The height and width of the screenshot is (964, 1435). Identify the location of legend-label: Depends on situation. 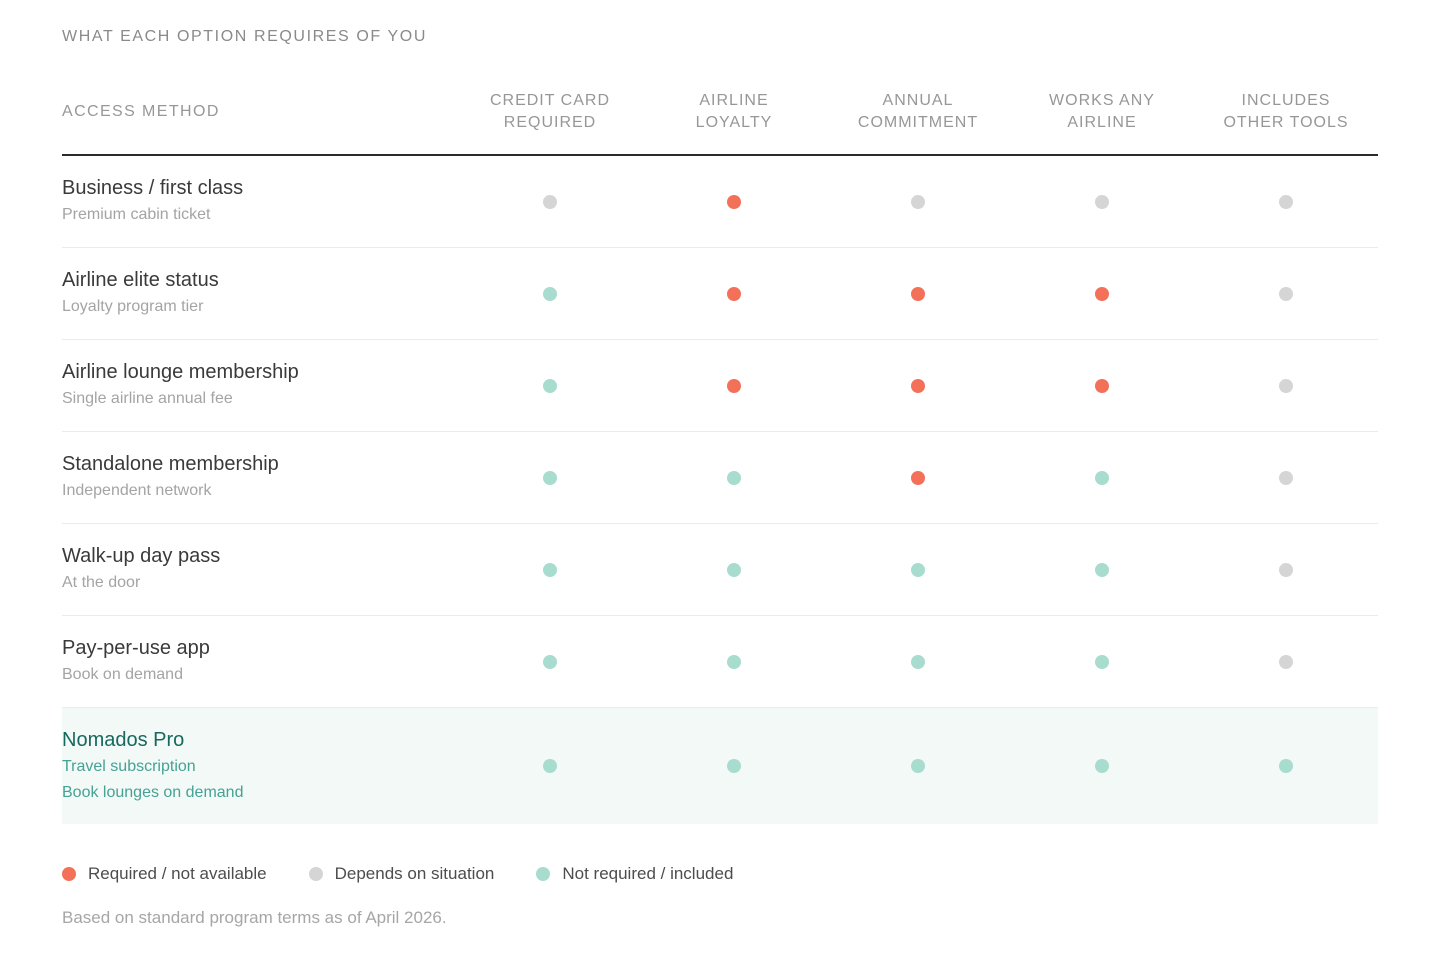
(414, 873).